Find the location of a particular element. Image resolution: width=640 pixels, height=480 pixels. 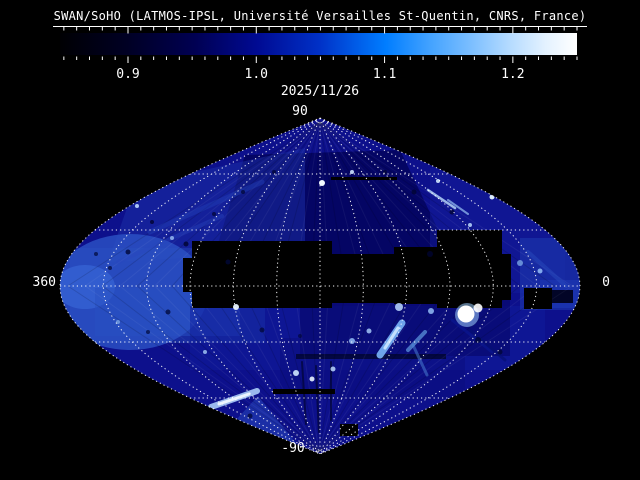

colorbar-tick-label: 1.1 is located at coordinates (384, 74).